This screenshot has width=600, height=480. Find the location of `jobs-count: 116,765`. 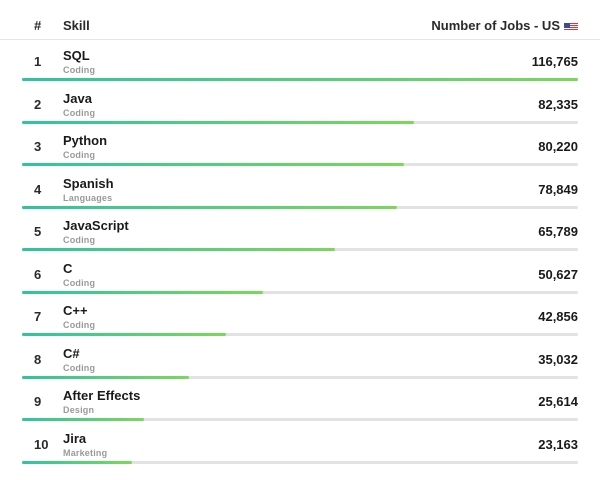

jobs-count: 116,765 is located at coordinates (554, 61).